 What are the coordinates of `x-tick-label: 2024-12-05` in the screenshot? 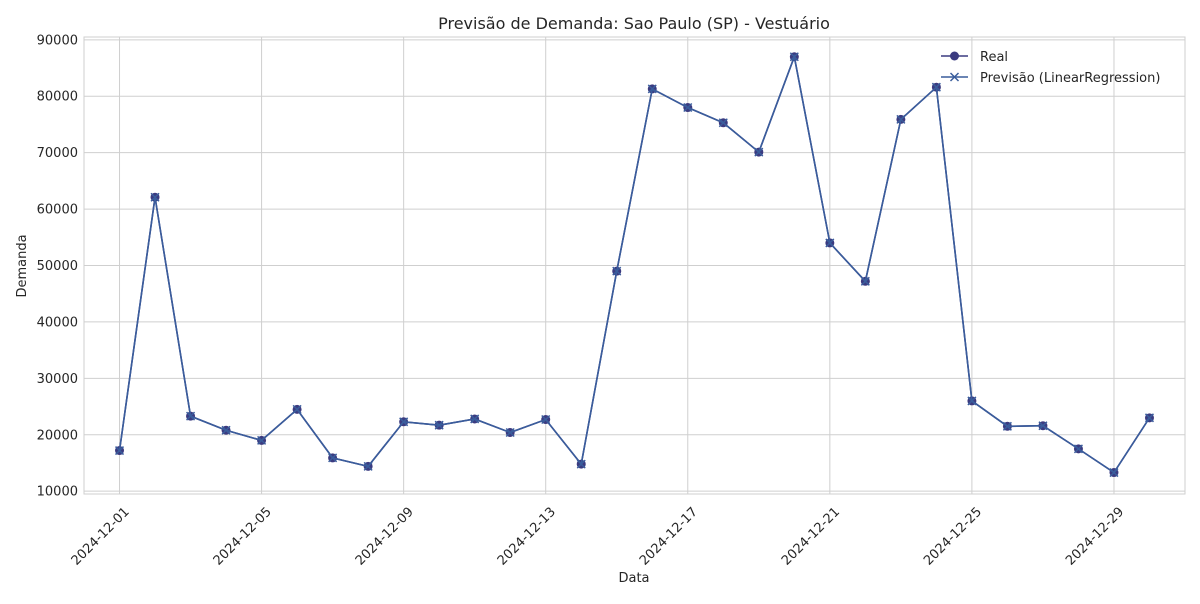 It's located at (243, 537).